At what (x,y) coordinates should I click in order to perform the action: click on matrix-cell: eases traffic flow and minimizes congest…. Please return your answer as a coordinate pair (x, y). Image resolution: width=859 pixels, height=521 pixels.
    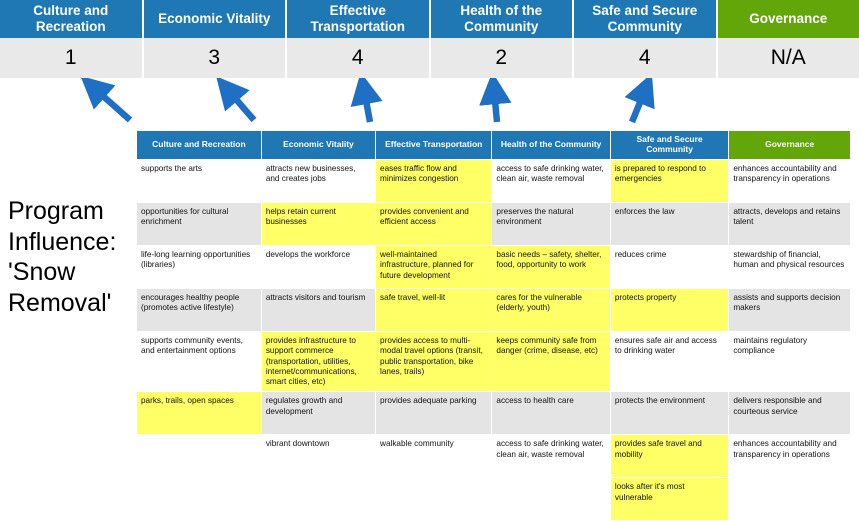
    Looking at the image, I should click on (434, 181).